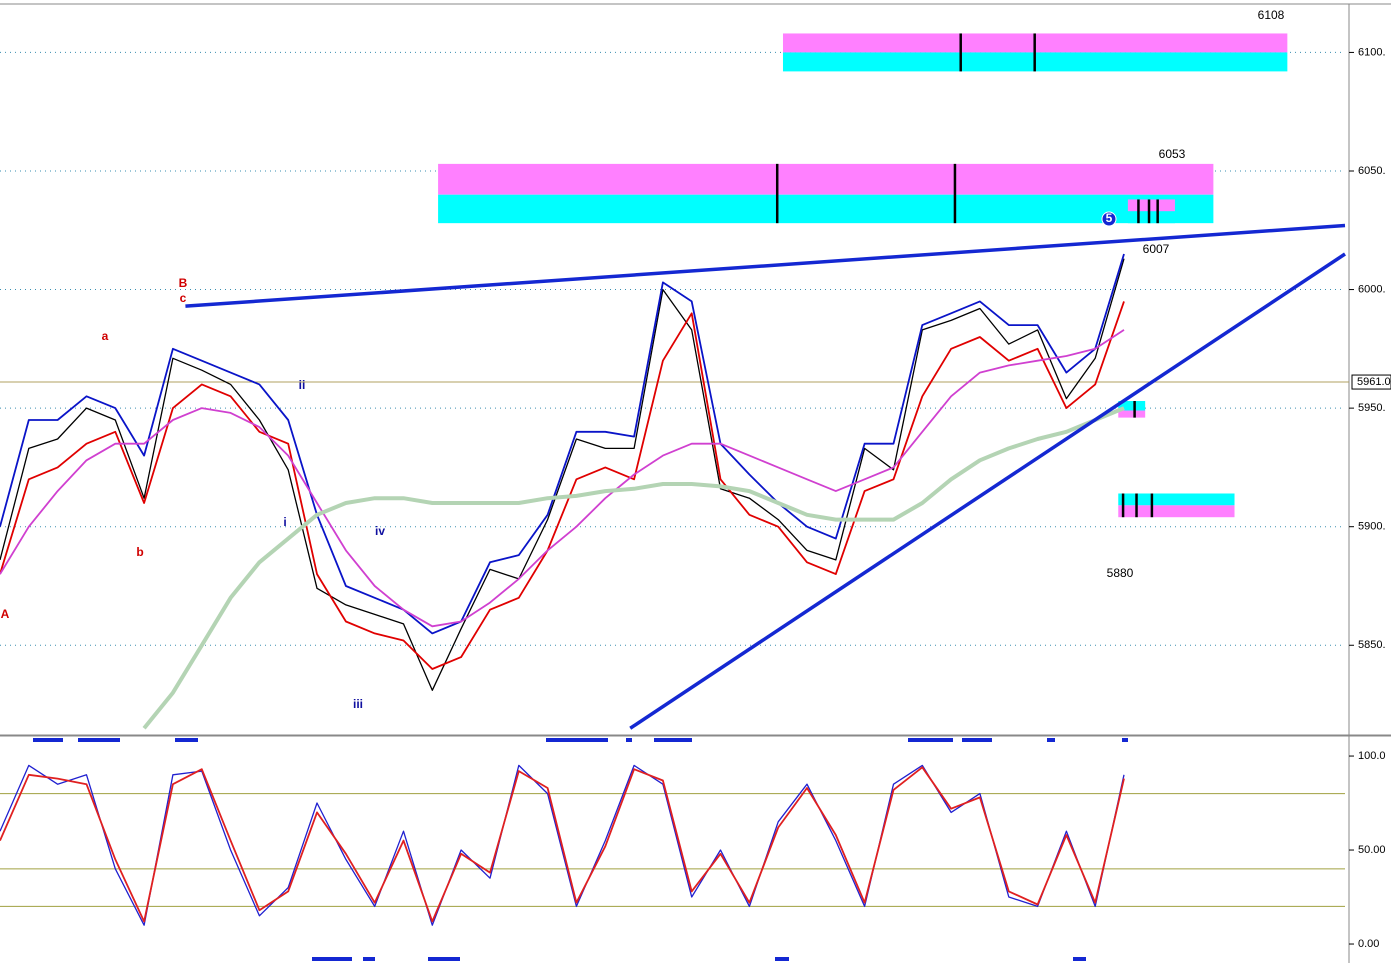 This screenshot has width=1391, height=963. What do you see at coordinates (1372, 171) in the screenshot?
I see `y-tick-label: 6050.` at bounding box center [1372, 171].